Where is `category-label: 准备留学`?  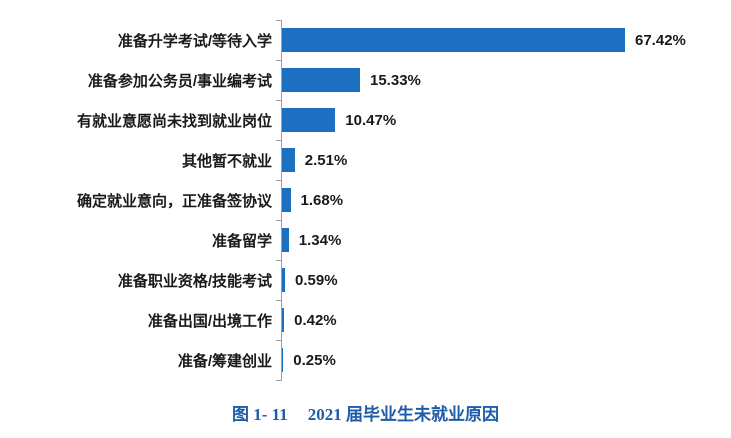
category-label: 准备留学 is located at coordinates (241, 241).